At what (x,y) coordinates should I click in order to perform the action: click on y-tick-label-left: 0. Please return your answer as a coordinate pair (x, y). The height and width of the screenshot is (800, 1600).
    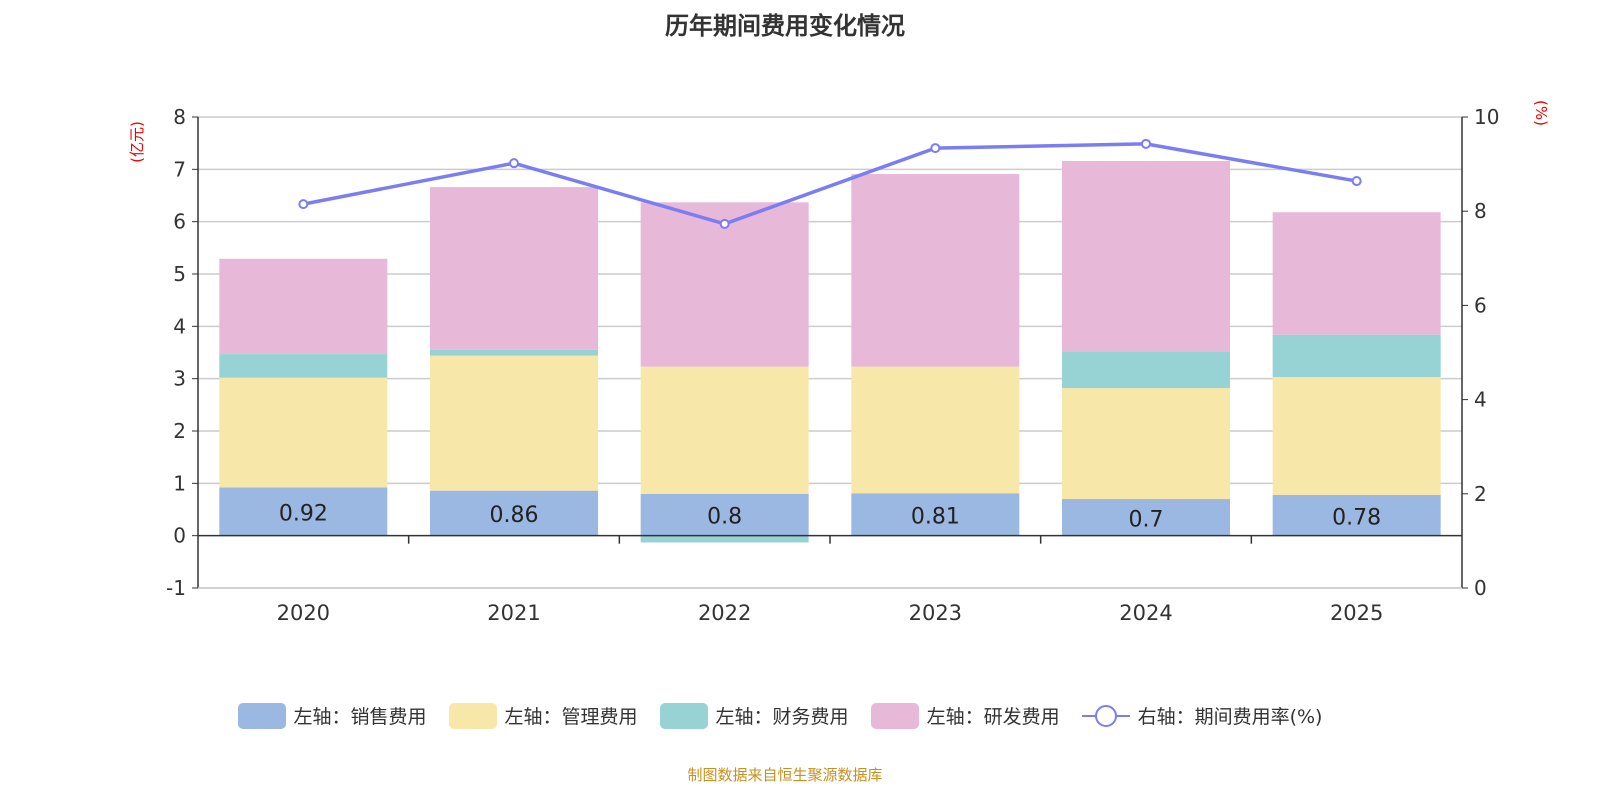
    Looking at the image, I should click on (179, 536).